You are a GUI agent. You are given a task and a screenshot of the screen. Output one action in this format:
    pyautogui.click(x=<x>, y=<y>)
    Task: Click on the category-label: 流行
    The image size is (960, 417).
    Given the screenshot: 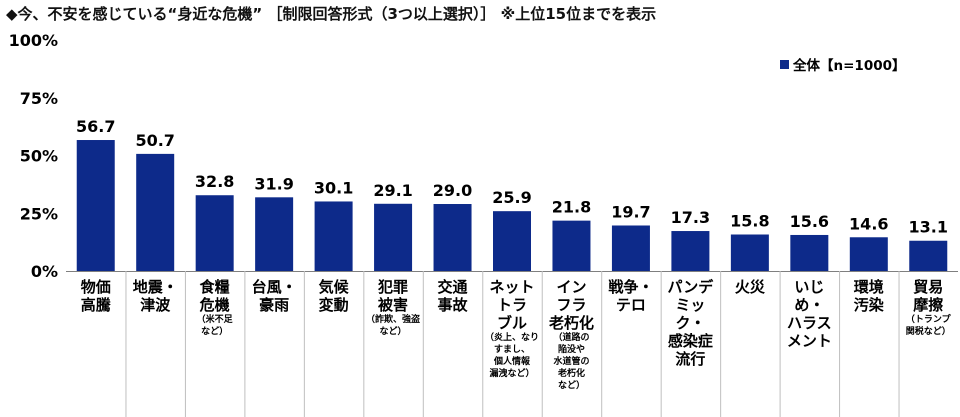 What is the action you would take?
    pyautogui.click(x=690, y=359)
    